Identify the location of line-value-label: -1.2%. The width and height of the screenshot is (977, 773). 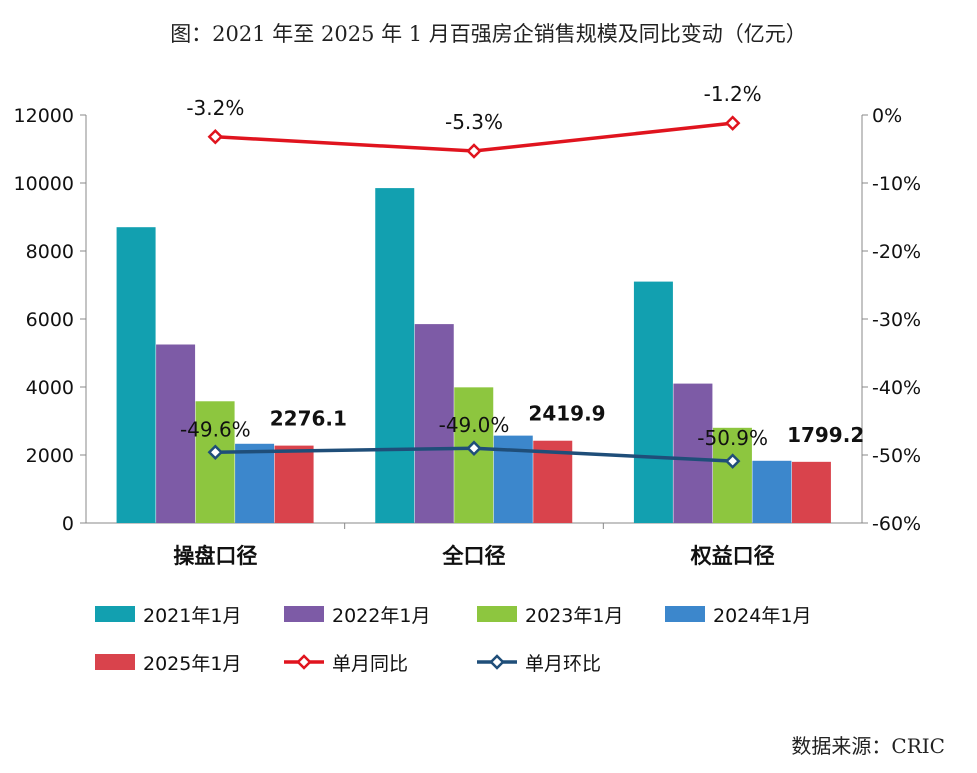
(733, 94).